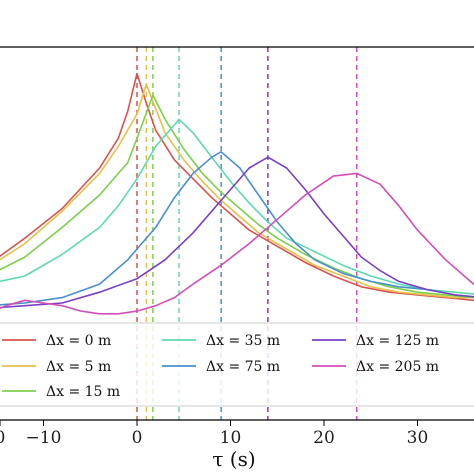  I want to click on legend-label-x-205-m: Δx = 205 m, so click(397, 367).